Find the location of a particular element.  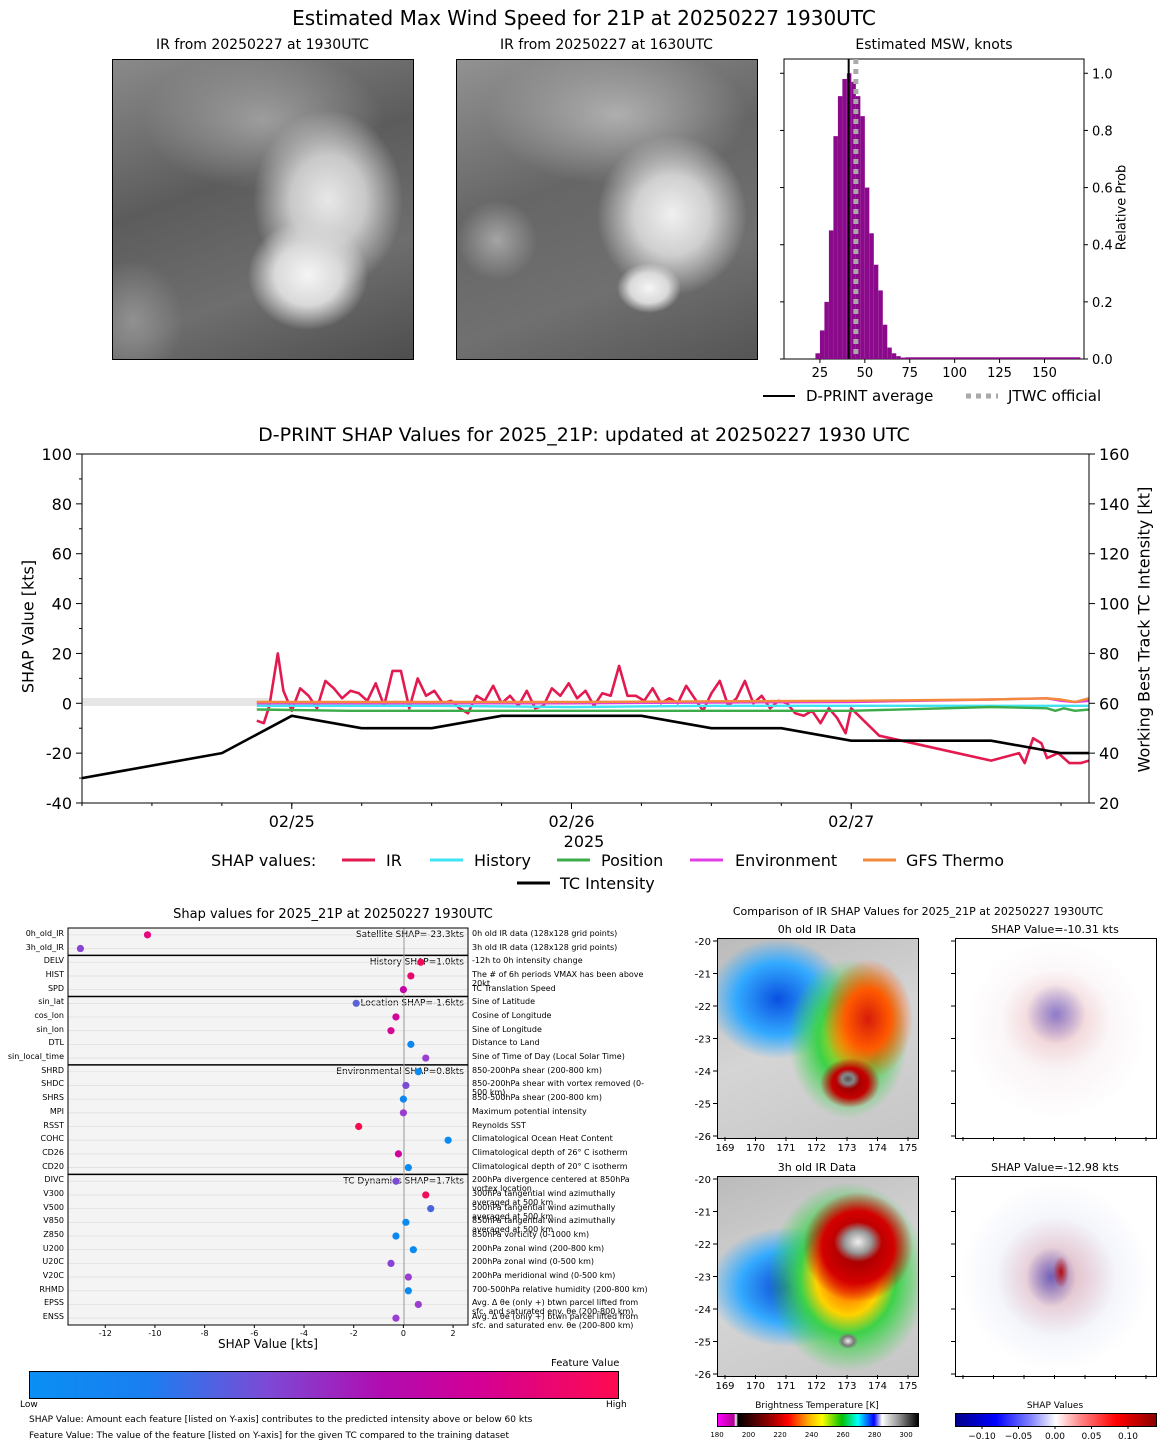

feature-description: 3h old IR data (128x128 grid points) is located at coordinates (545, 947).